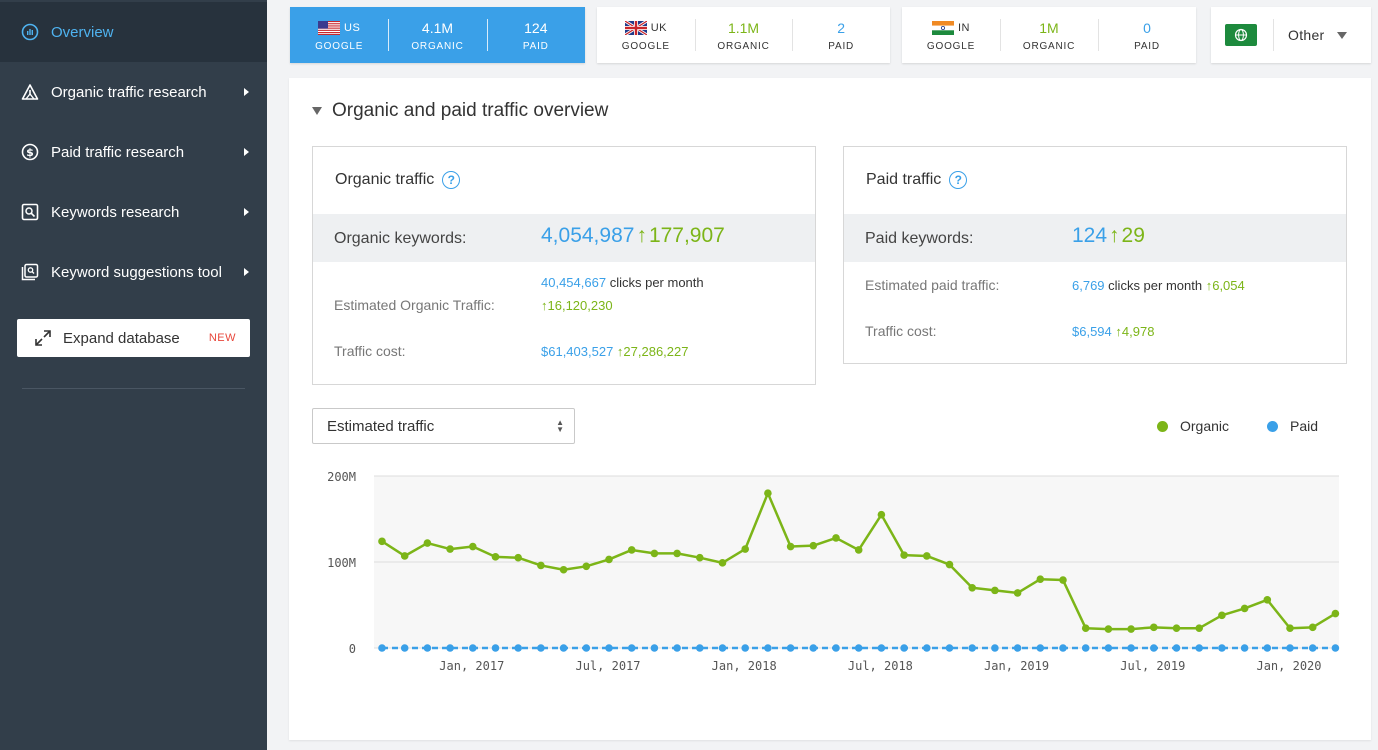 Image resolution: width=1378 pixels, height=750 pixels. Describe the element at coordinates (951, 35) in the screenshot. I see `db-engine-cell: IN GOOGLE` at that location.